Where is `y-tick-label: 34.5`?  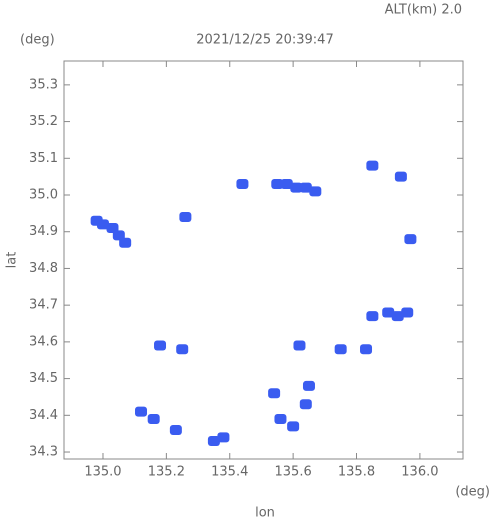
y-tick-label: 34.5 is located at coordinates (43, 378).